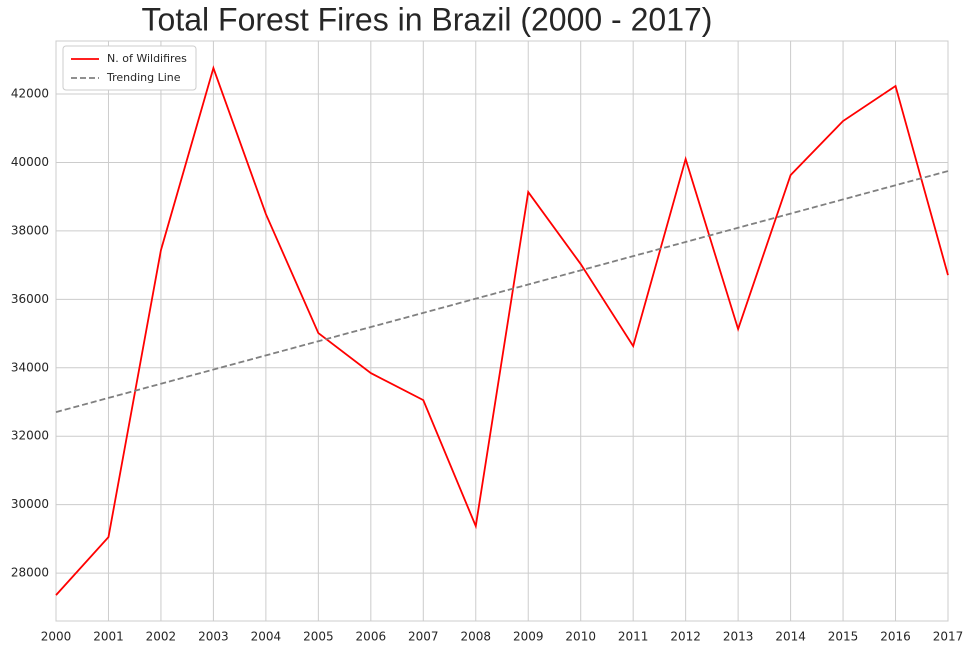 This screenshot has height=653, width=973. What do you see at coordinates (30, 573) in the screenshot?
I see `y-tick-label: 28000` at bounding box center [30, 573].